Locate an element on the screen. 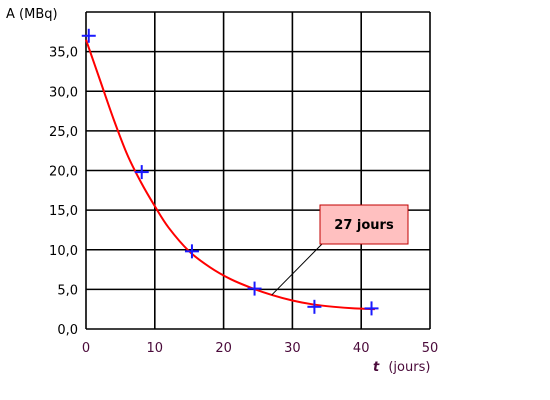 Image resolution: width=550 pixels, height=400 pixels. annotation: 27 jours is located at coordinates (340, 250).